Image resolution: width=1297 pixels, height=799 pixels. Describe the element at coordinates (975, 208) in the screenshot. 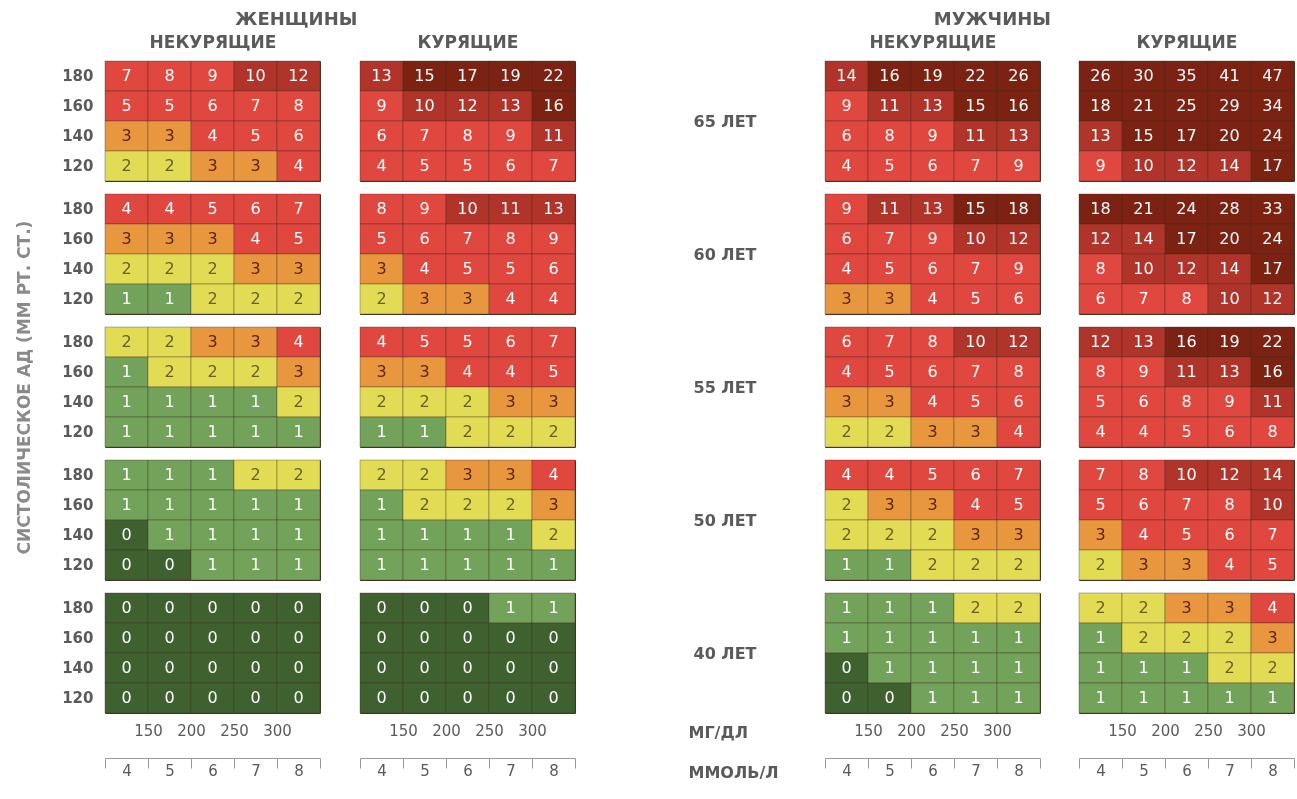

I see `data-label: 15` at that location.